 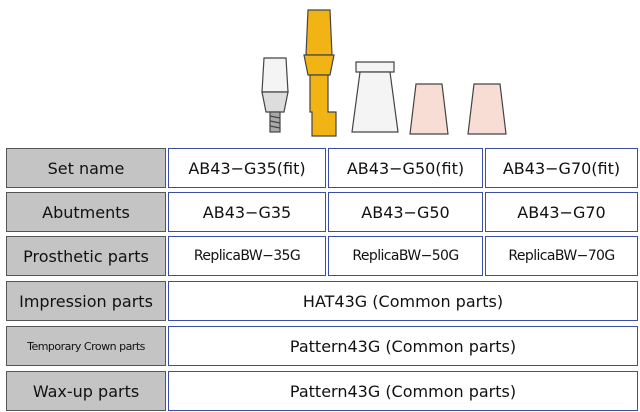 What do you see at coordinates (86, 212) in the screenshot?
I see `row-header: Abutments` at bounding box center [86, 212].